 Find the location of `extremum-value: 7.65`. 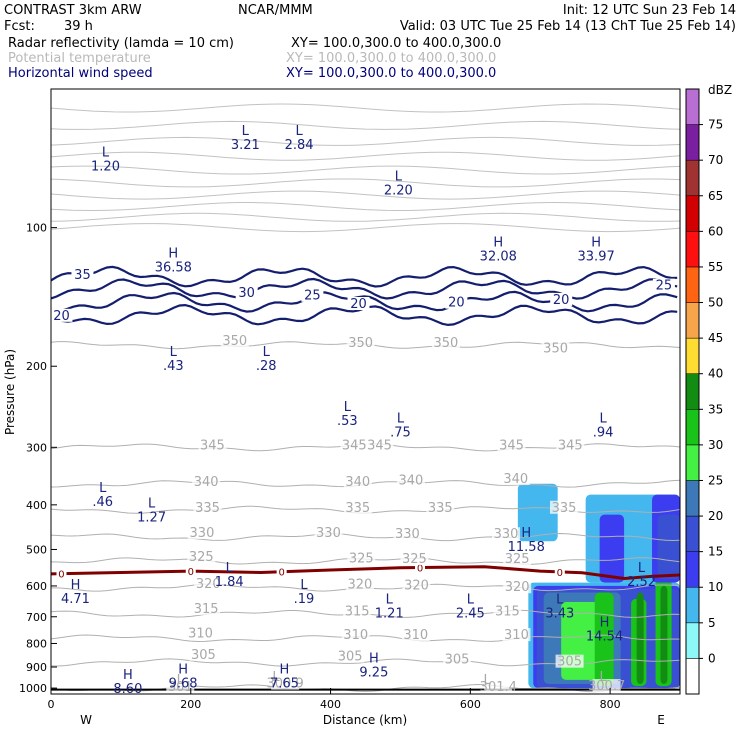

extremum-value: 7.65 is located at coordinates (284, 684).